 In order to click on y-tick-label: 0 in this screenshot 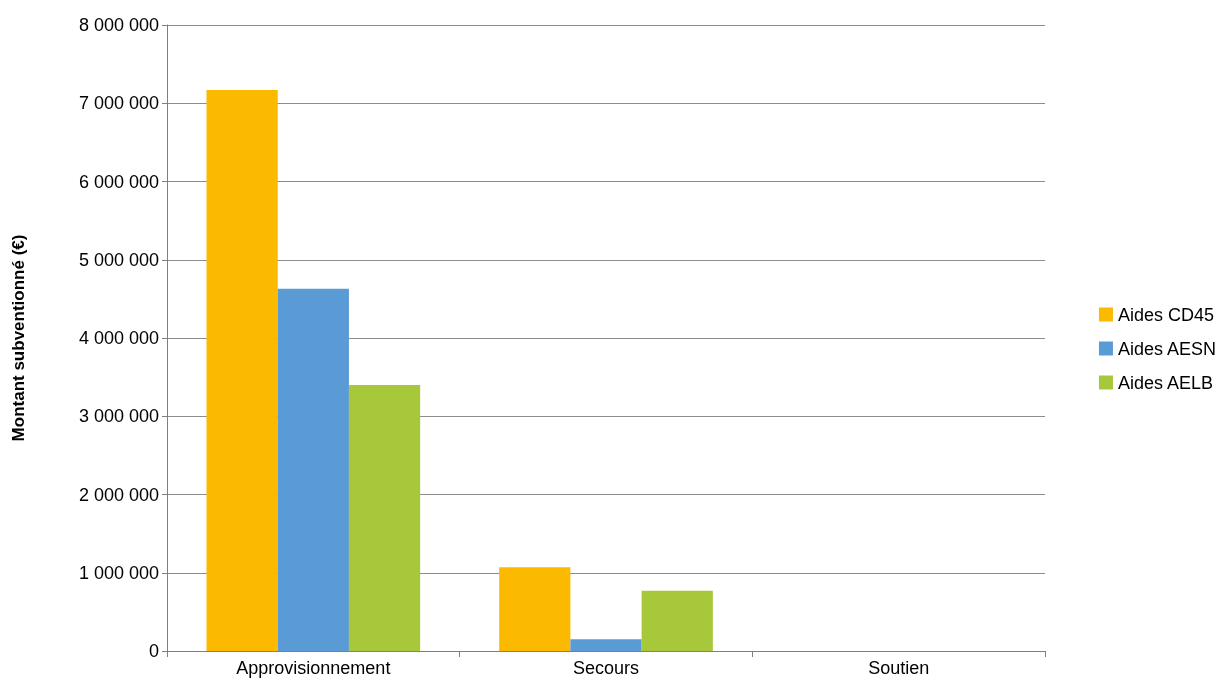, I will do `click(153, 651)`.